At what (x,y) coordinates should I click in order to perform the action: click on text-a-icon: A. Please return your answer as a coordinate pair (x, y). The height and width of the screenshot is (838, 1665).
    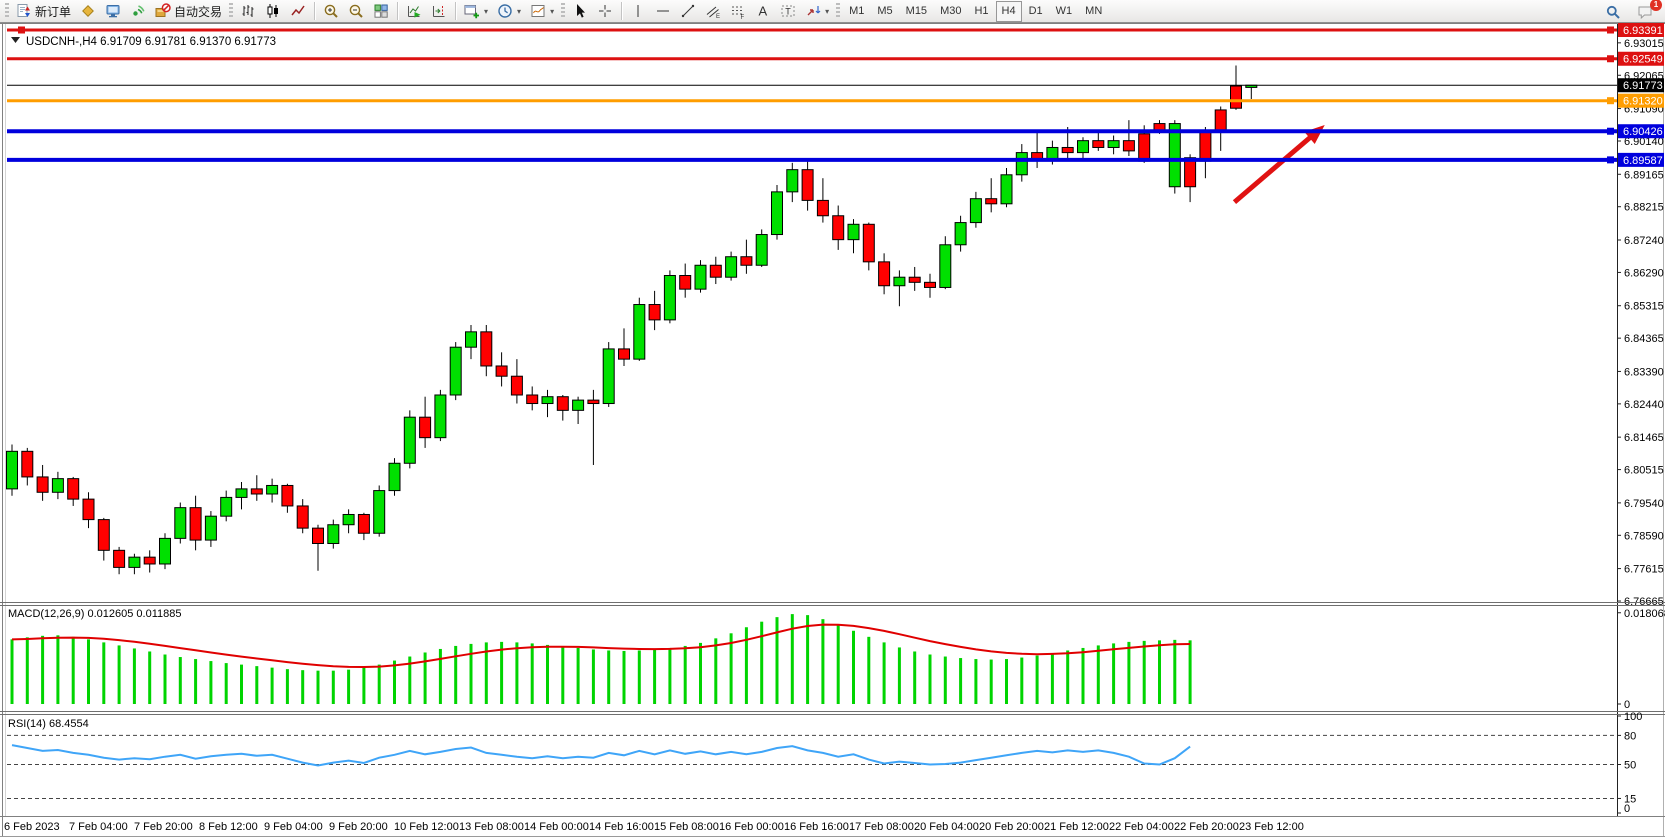
    Looking at the image, I should click on (763, 11).